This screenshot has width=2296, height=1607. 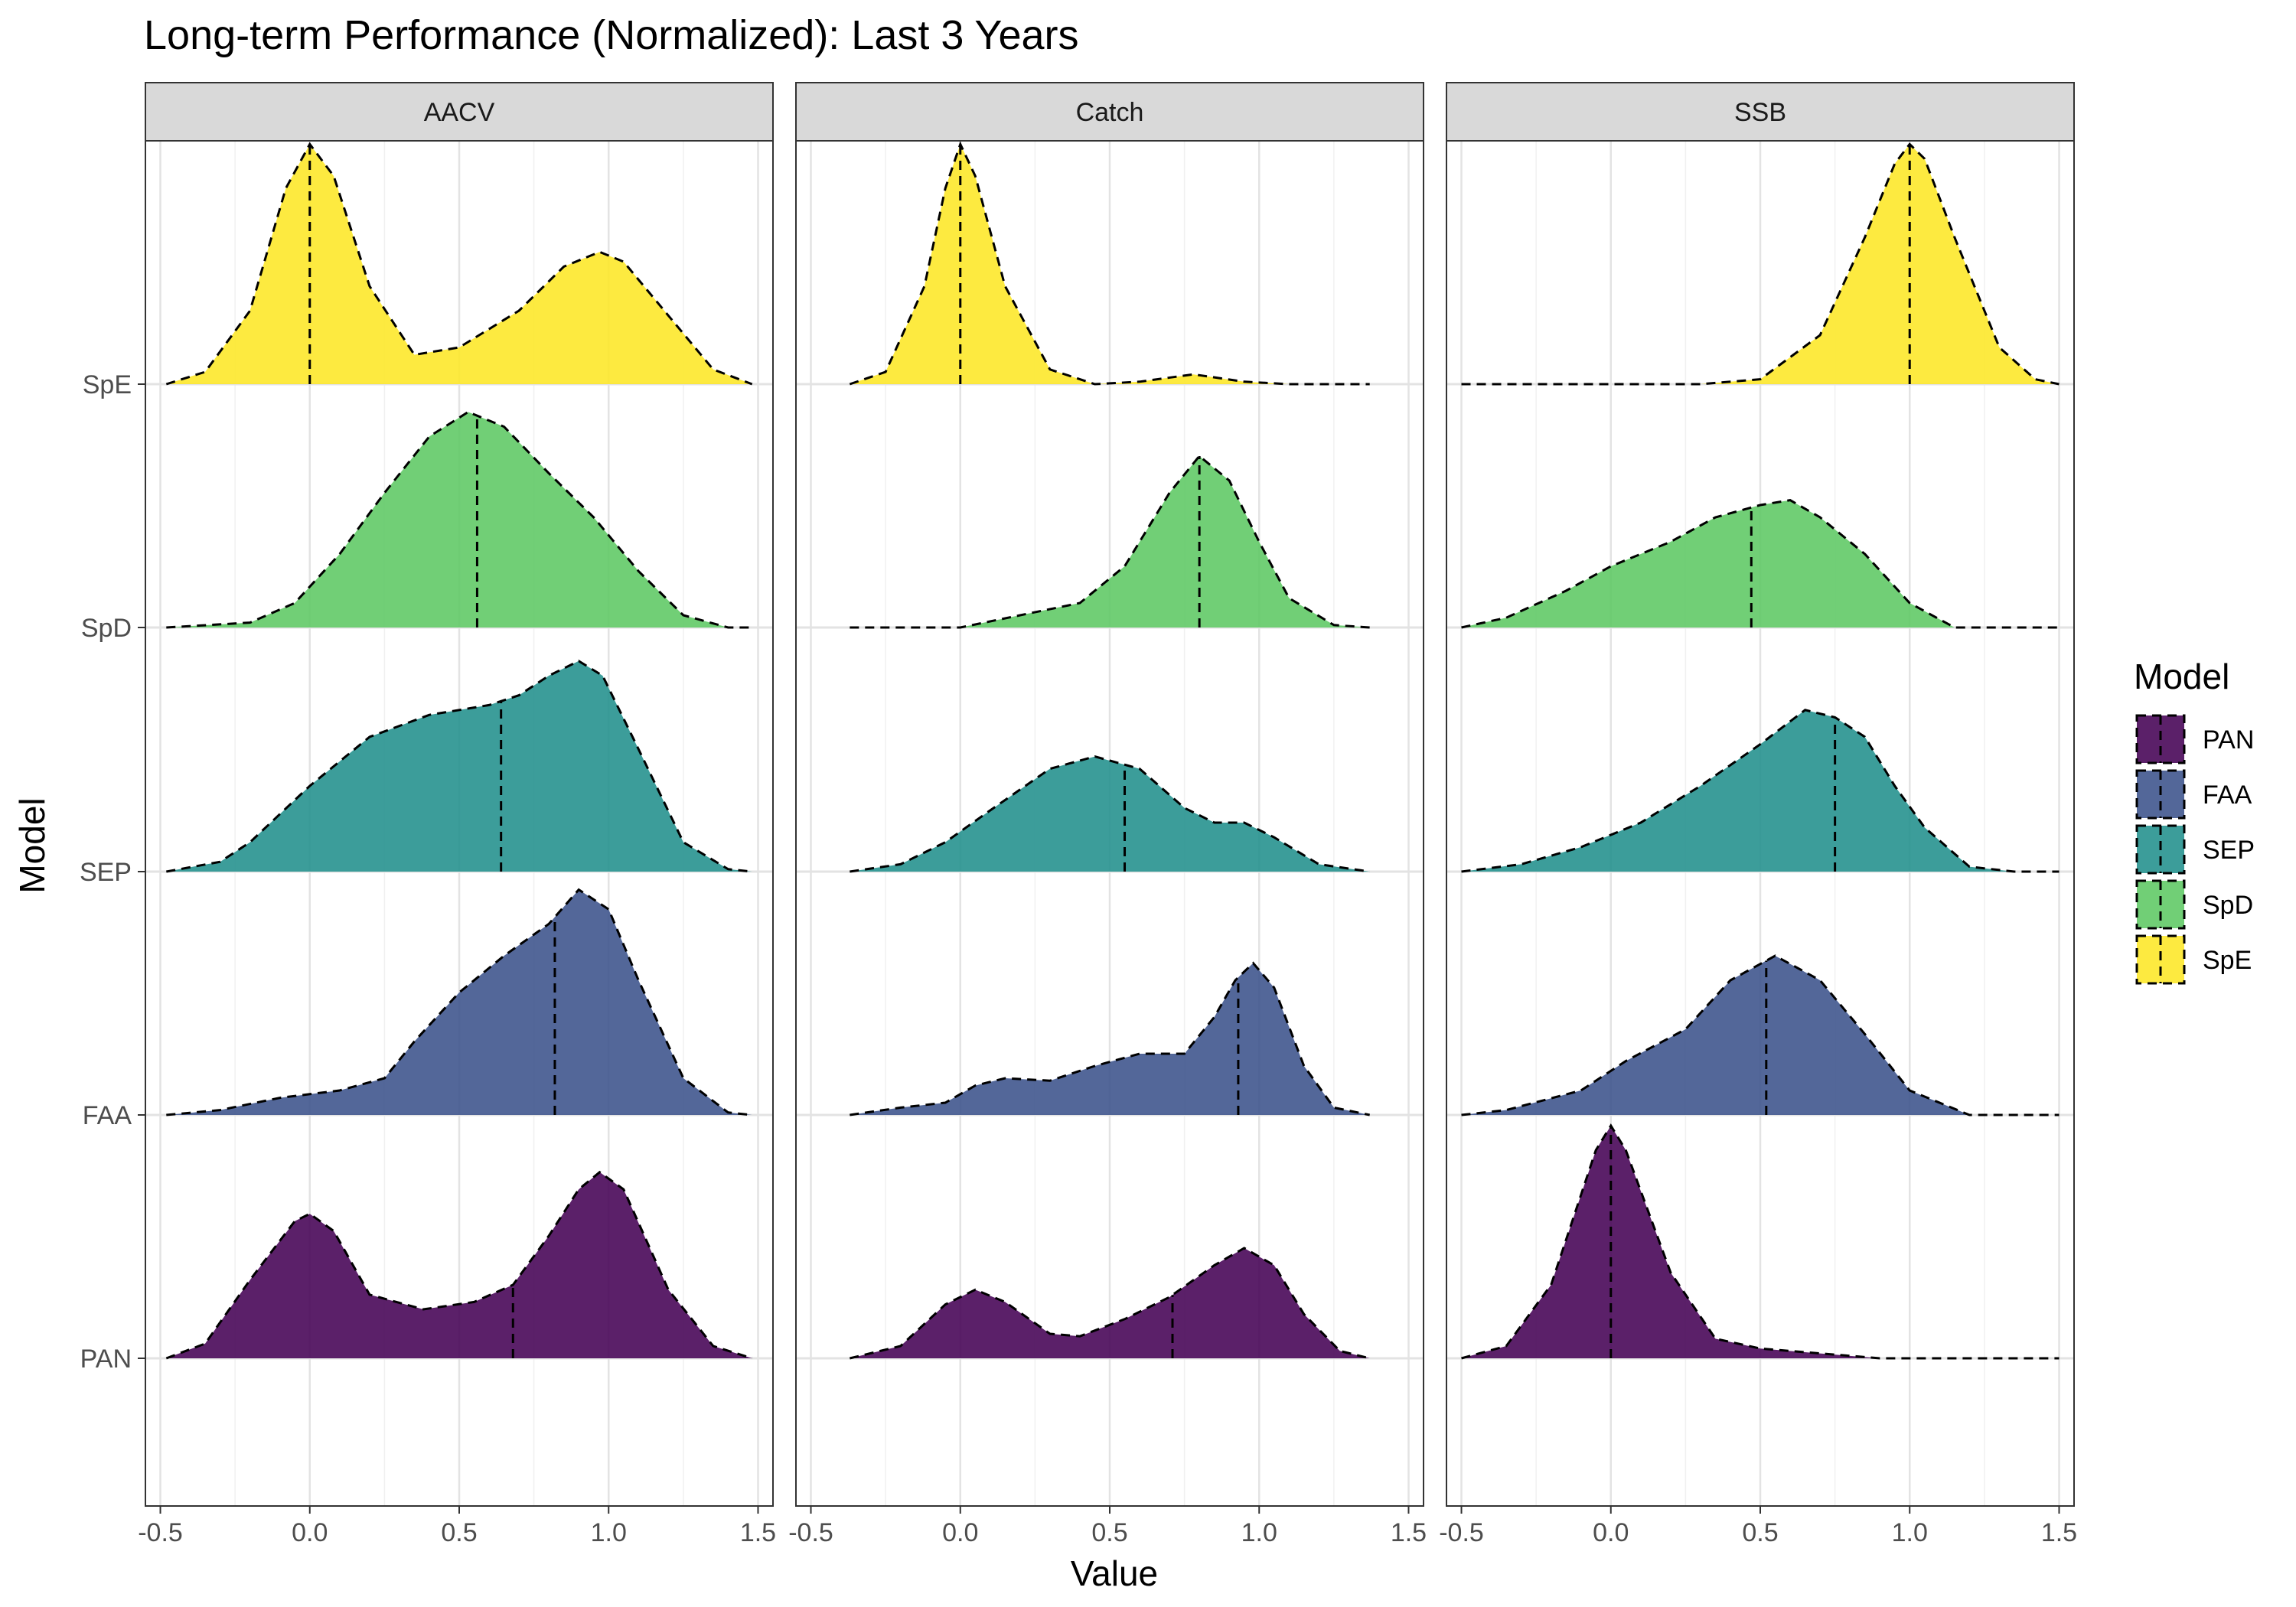 What do you see at coordinates (2228, 905) in the screenshot?
I see `legend-label-spd: SpD` at bounding box center [2228, 905].